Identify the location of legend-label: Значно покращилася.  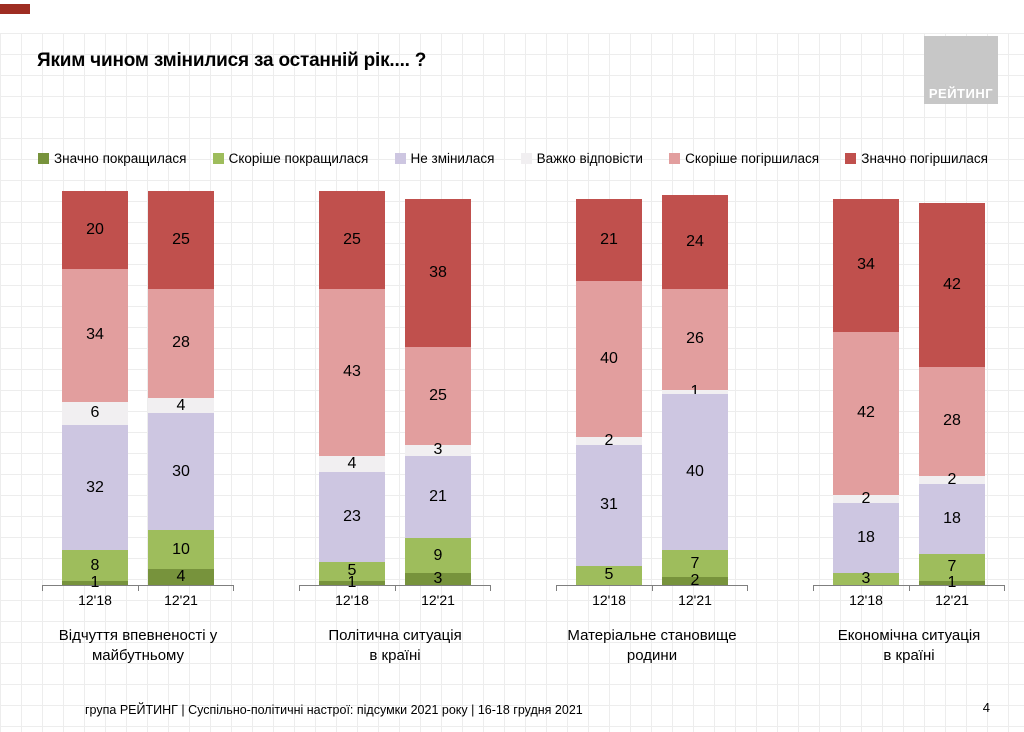
(120, 158).